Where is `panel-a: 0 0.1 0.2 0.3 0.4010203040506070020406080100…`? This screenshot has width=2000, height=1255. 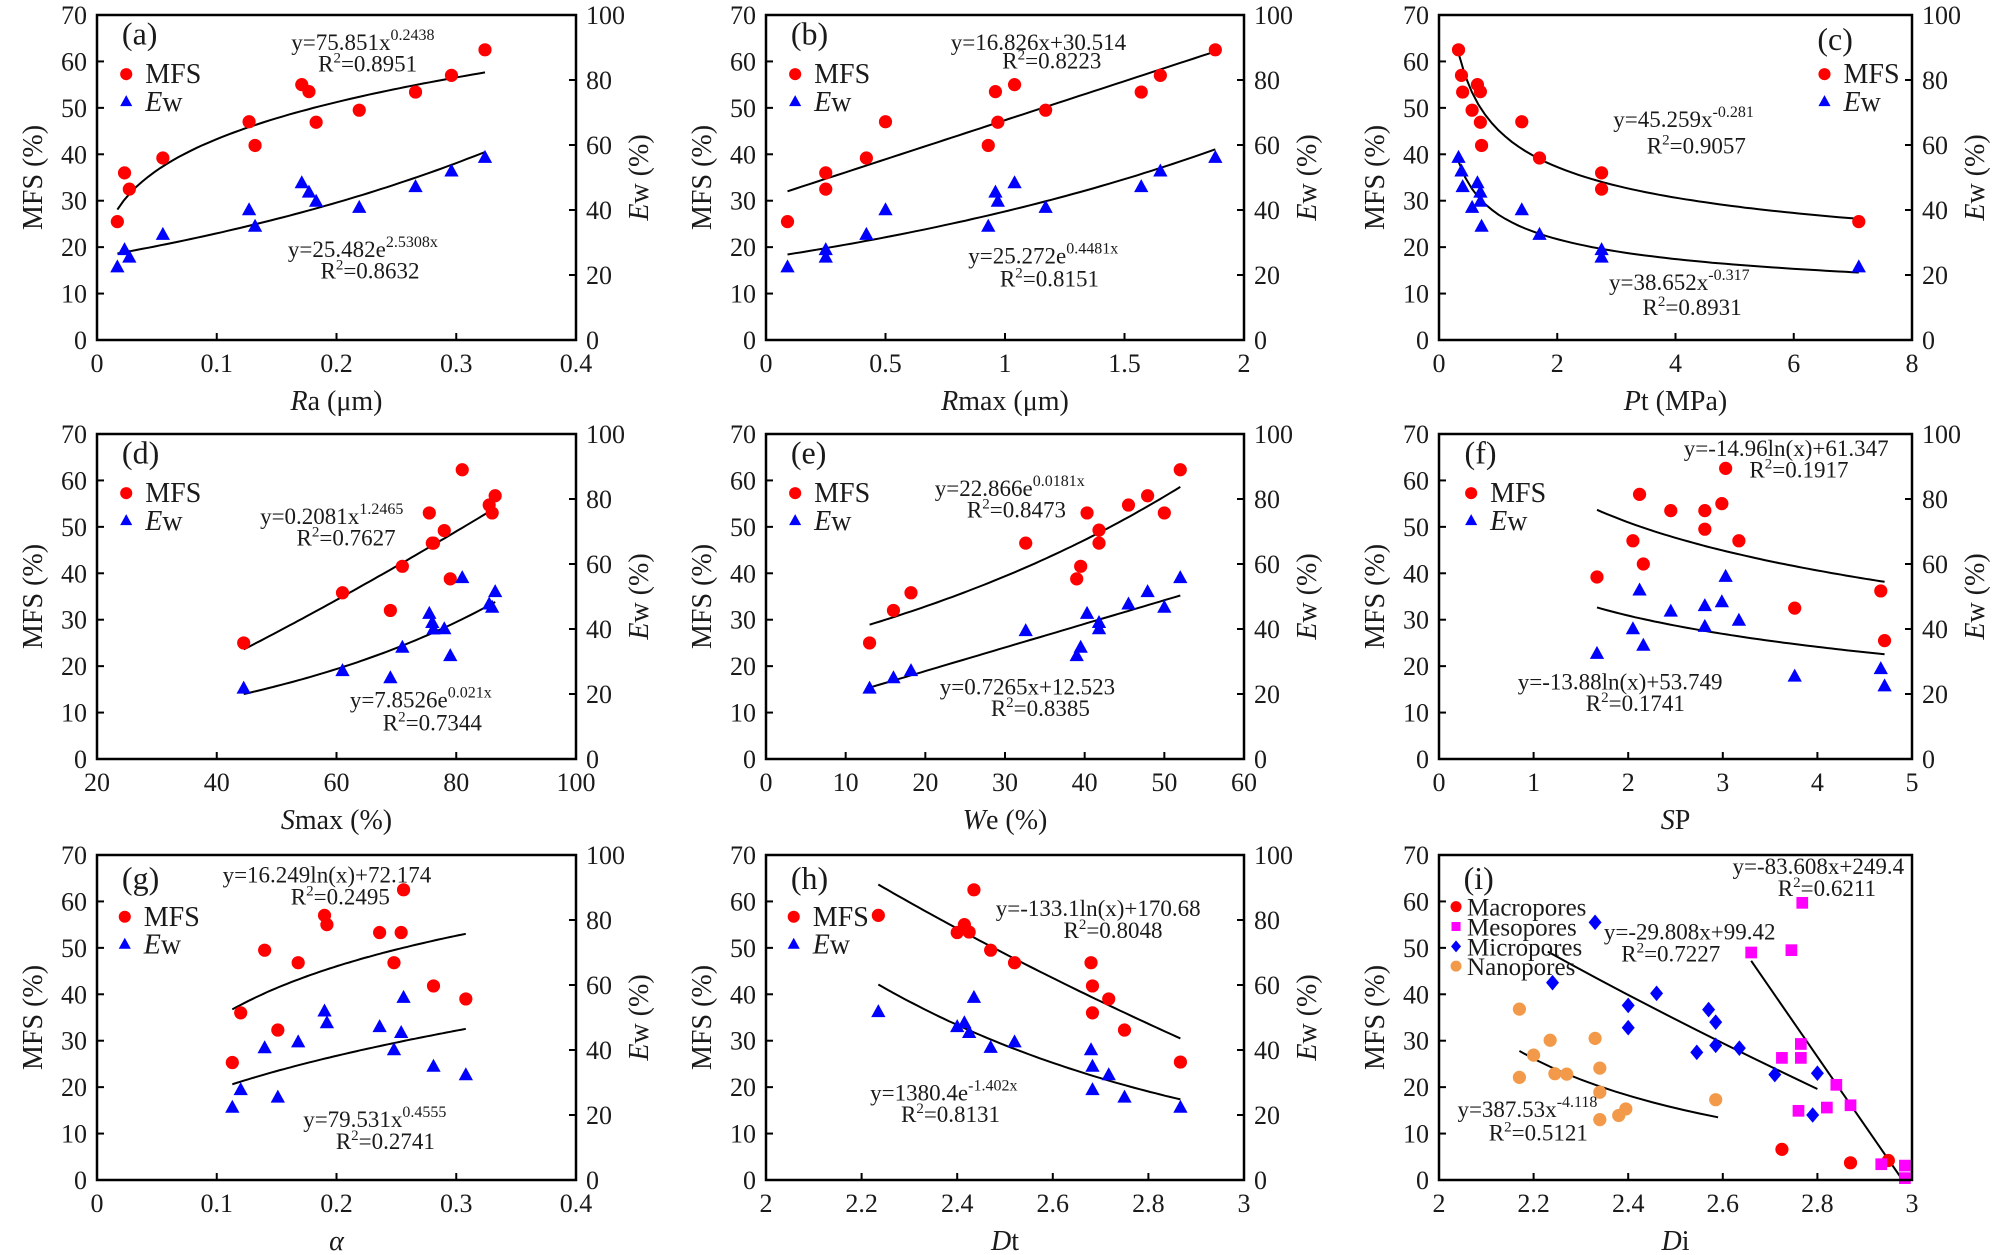
panel-a: 0 0.1 0.2 0.3 0.4010203040506070020406080100… is located at coordinates (336, 209).